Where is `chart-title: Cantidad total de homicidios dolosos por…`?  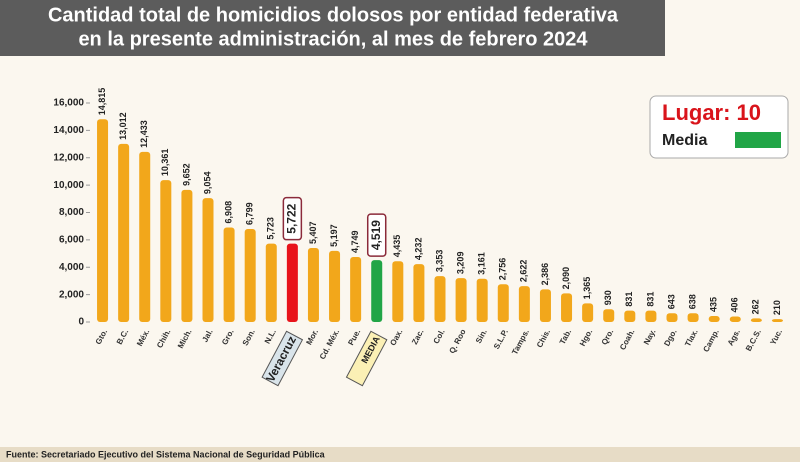
chart-title: Cantidad total de homicidios dolosos por… is located at coordinates (333, 15).